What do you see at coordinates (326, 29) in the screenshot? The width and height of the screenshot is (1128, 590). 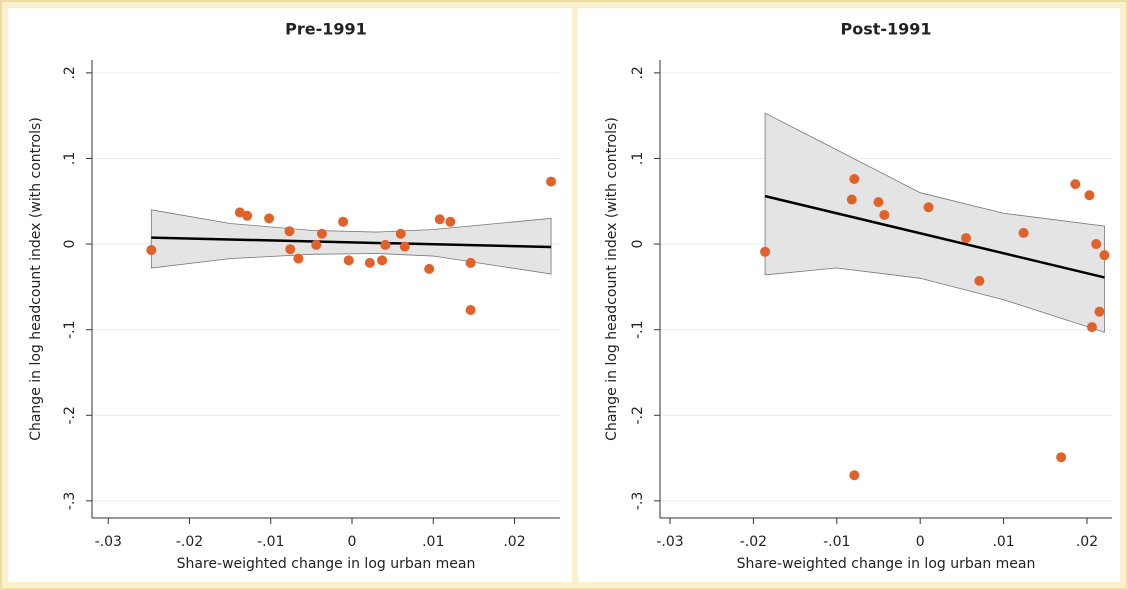 I see `chart-title: Pre-1991` at bounding box center [326, 29].